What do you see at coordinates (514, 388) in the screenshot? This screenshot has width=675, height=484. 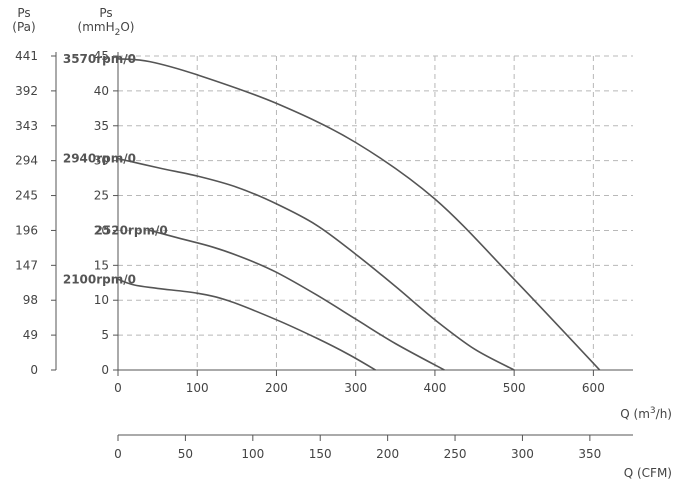 I see `q-tick-label: 500` at bounding box center [514, 388].